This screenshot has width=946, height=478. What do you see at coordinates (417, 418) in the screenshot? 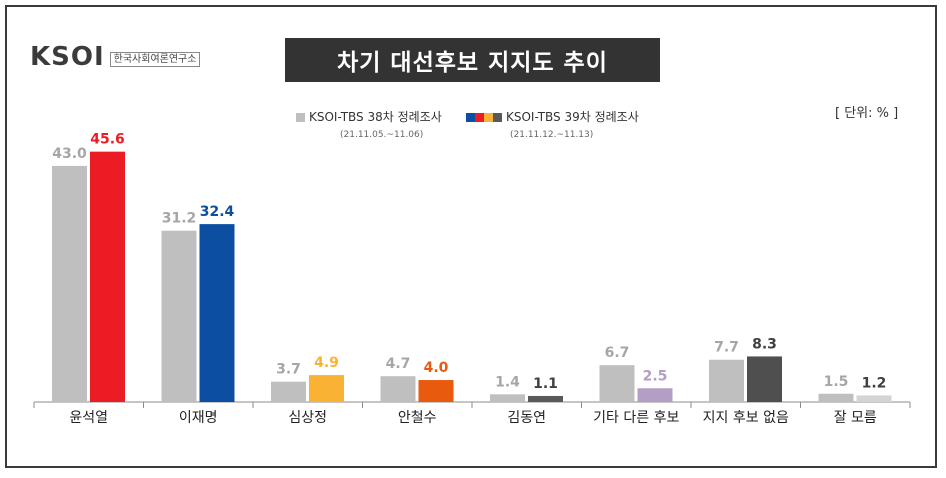
I see `category-label: 안철수` at bounding box center [417, 418].